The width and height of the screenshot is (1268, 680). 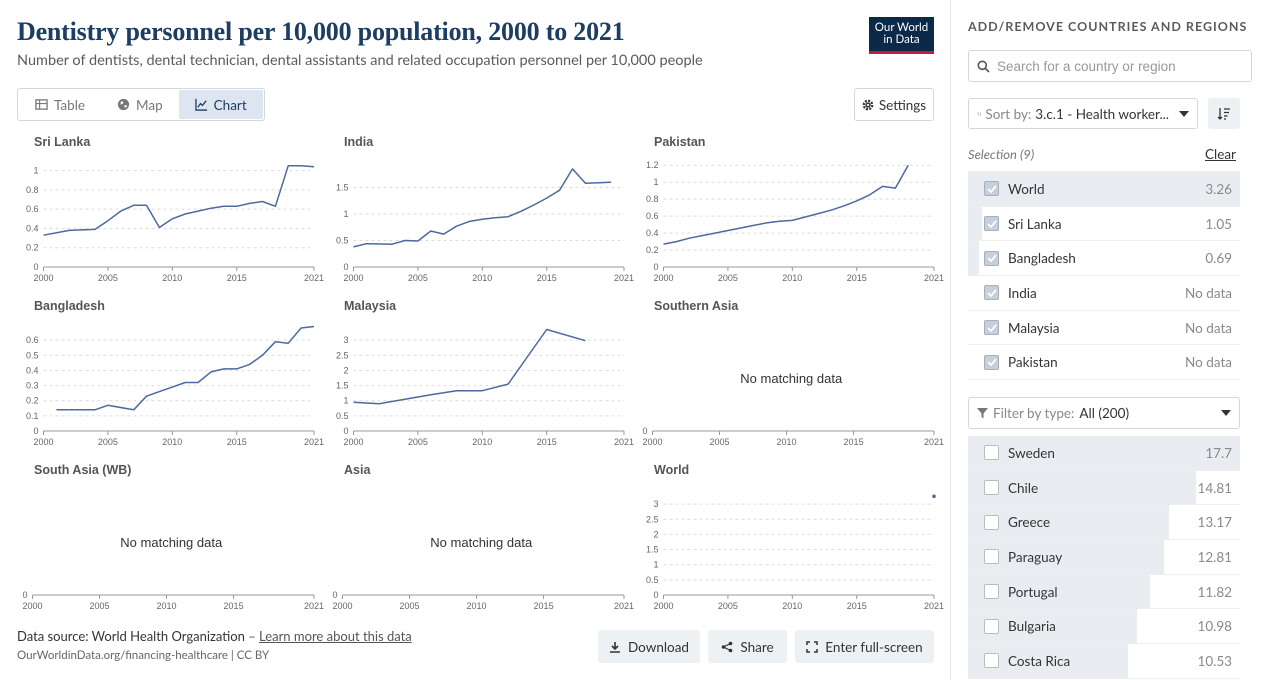 I want to click on chart-panel-world: World 0 0.5 1 1.5 2 2.5 3 2000 2005 2010 2015 2021, so click(x=795, y=537).